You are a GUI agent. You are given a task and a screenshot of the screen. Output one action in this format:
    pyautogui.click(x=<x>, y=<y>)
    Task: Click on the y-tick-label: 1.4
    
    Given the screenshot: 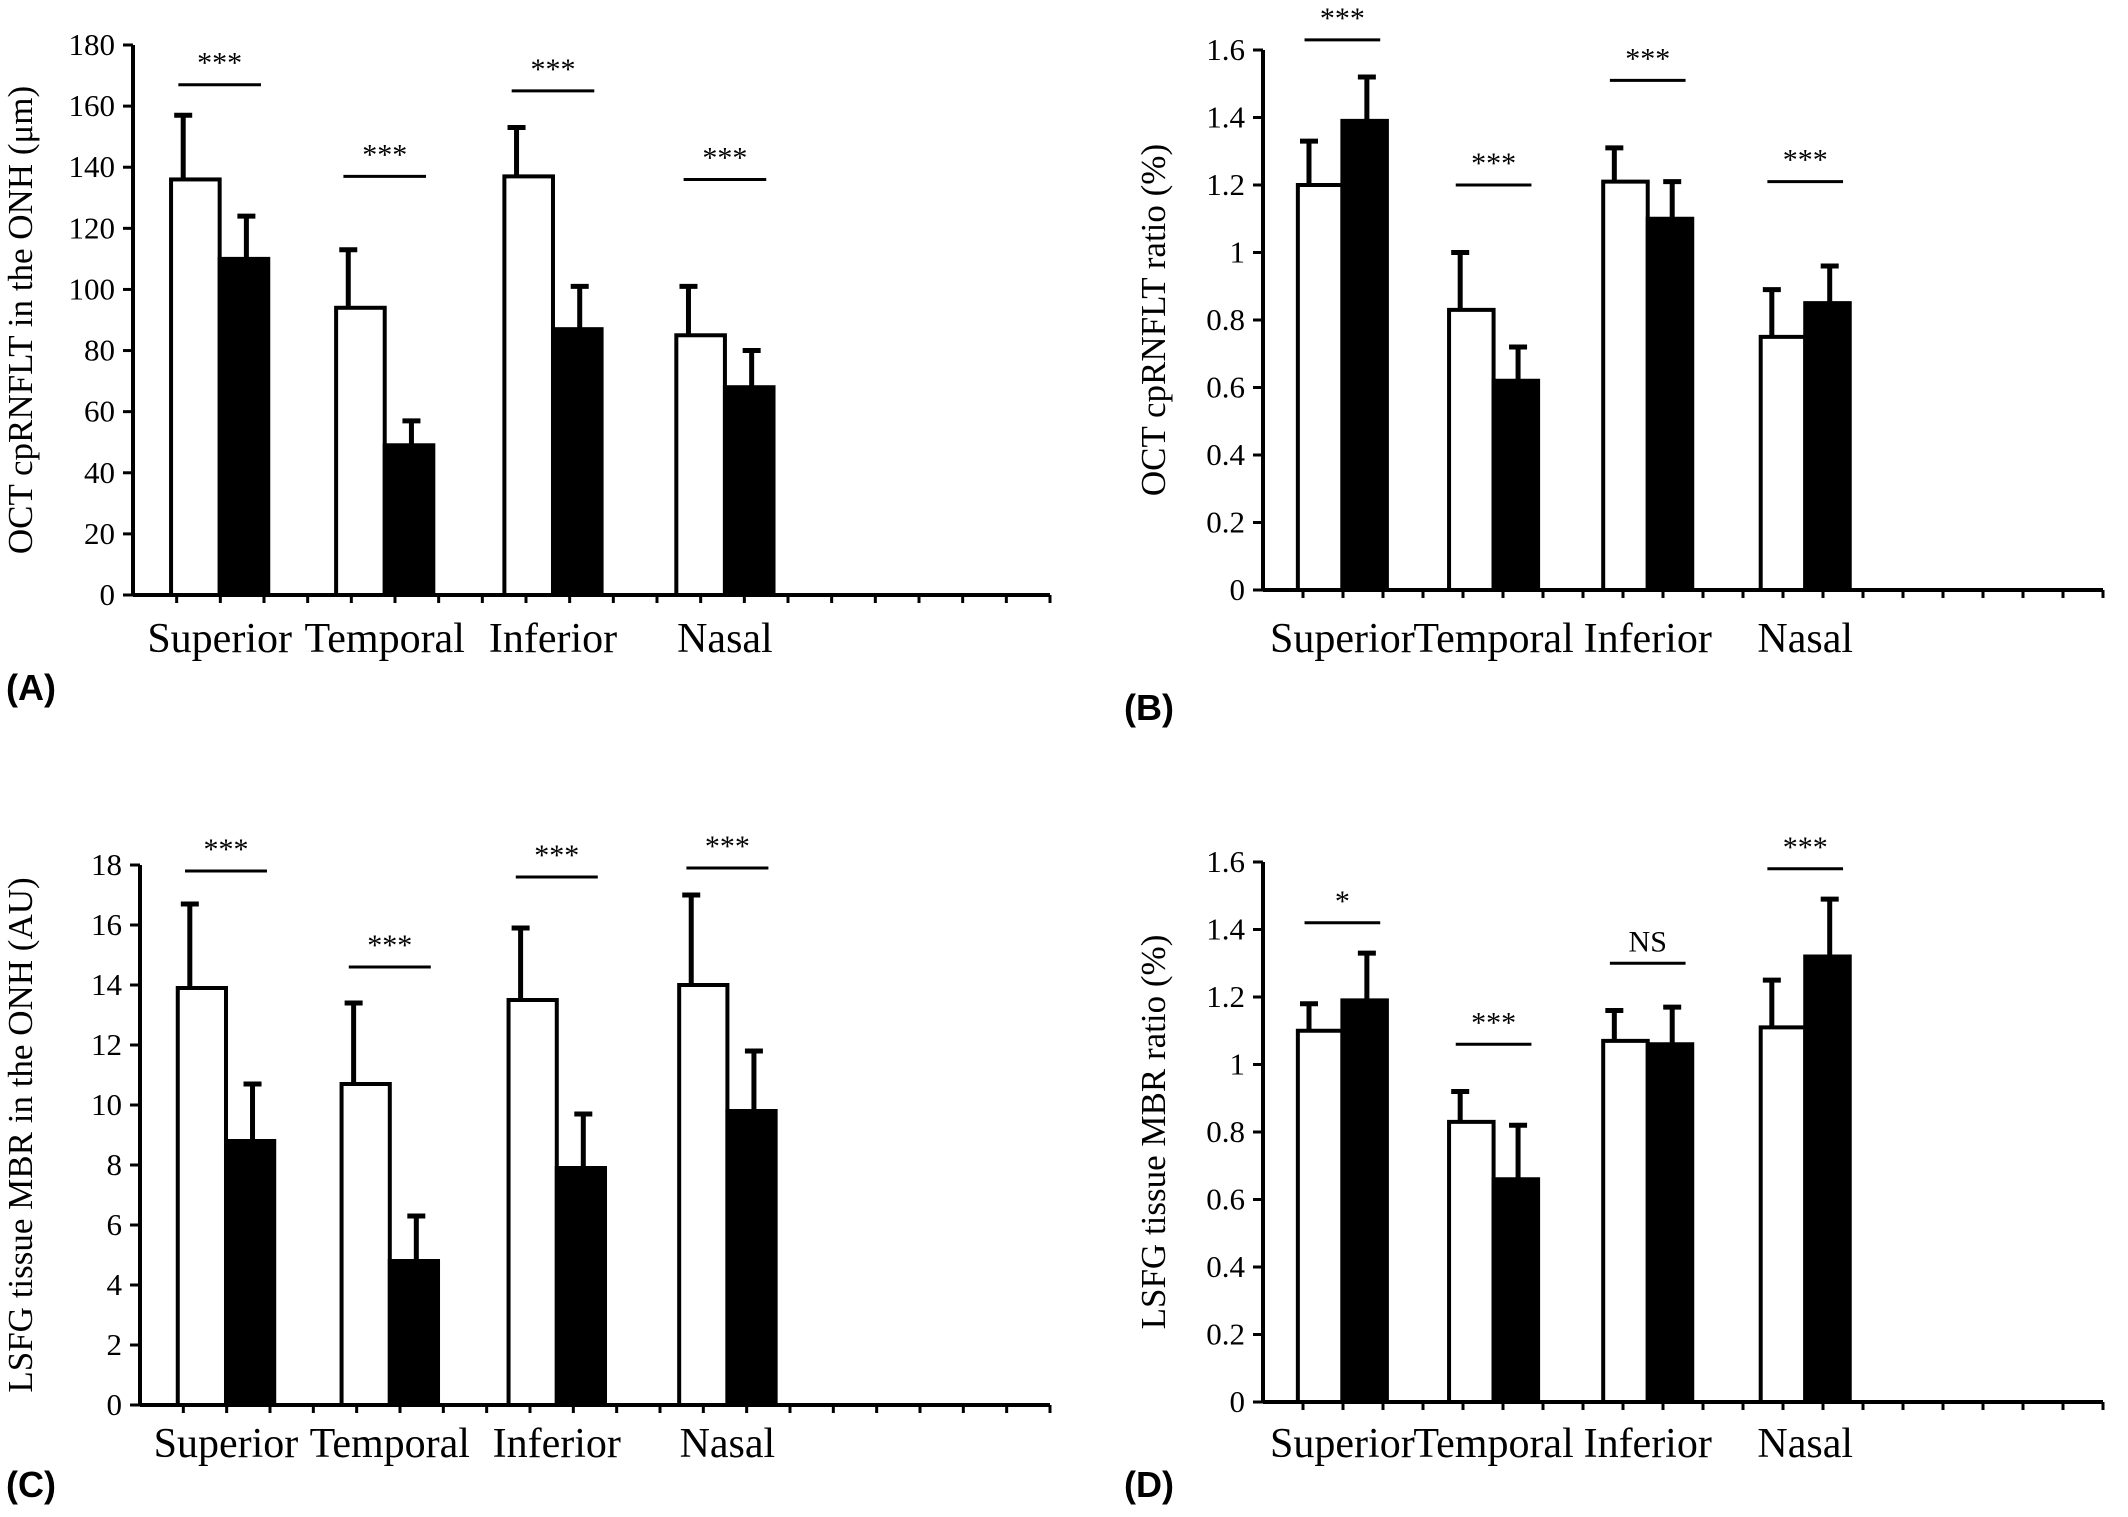 What is the action you would take?
    pyautogui.click(x=1225, y=929)
    